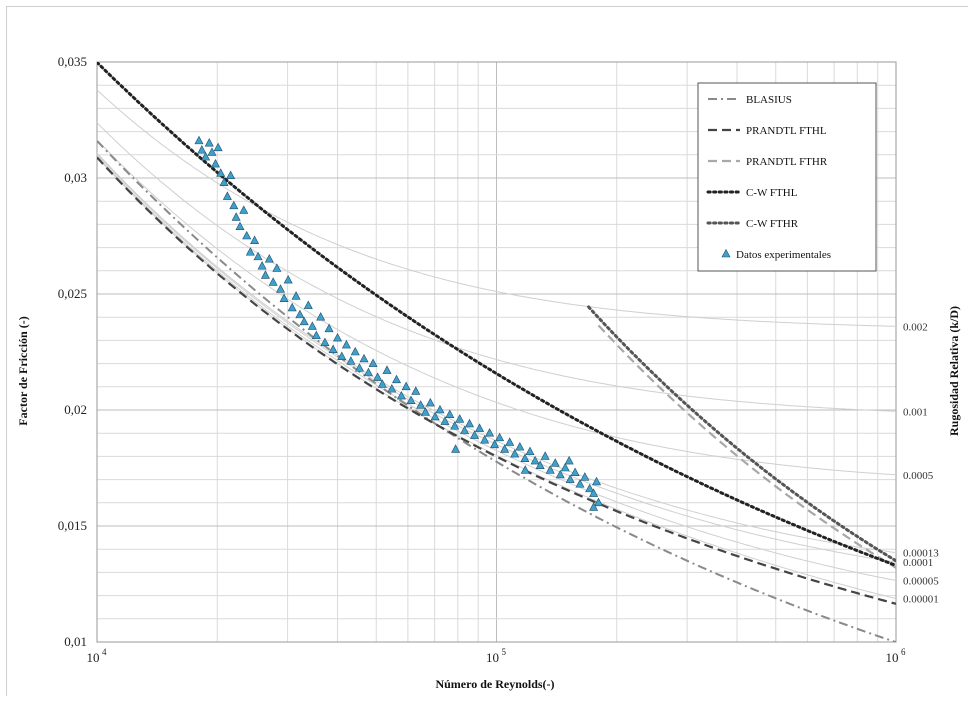 The height and width of the screenshot is (702, 974). What do you see at coordinates (786, 131) in the screenshot?
I see `legend-label-prandtl-fthl: PRANDTL FTHL` at bounding box center [786, 131].